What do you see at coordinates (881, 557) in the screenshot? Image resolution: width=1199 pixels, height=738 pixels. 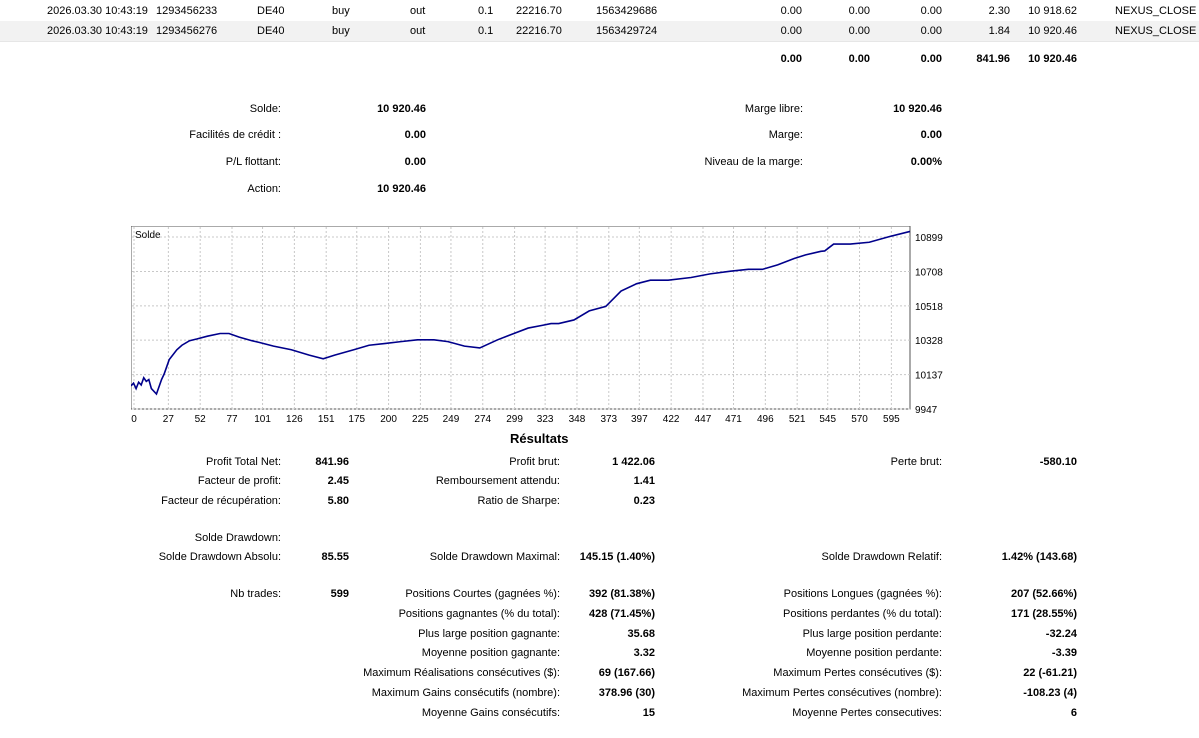 I see `dd-relatif-label: Solde Drawdown Relatif:` at bounding box center [881, 557].